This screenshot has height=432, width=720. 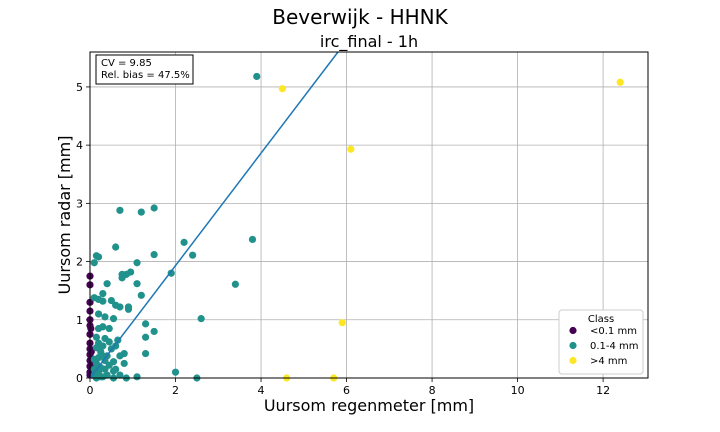 I want to click on chart-subtitle: irc_final - 1h, so click(x=369, y=42).